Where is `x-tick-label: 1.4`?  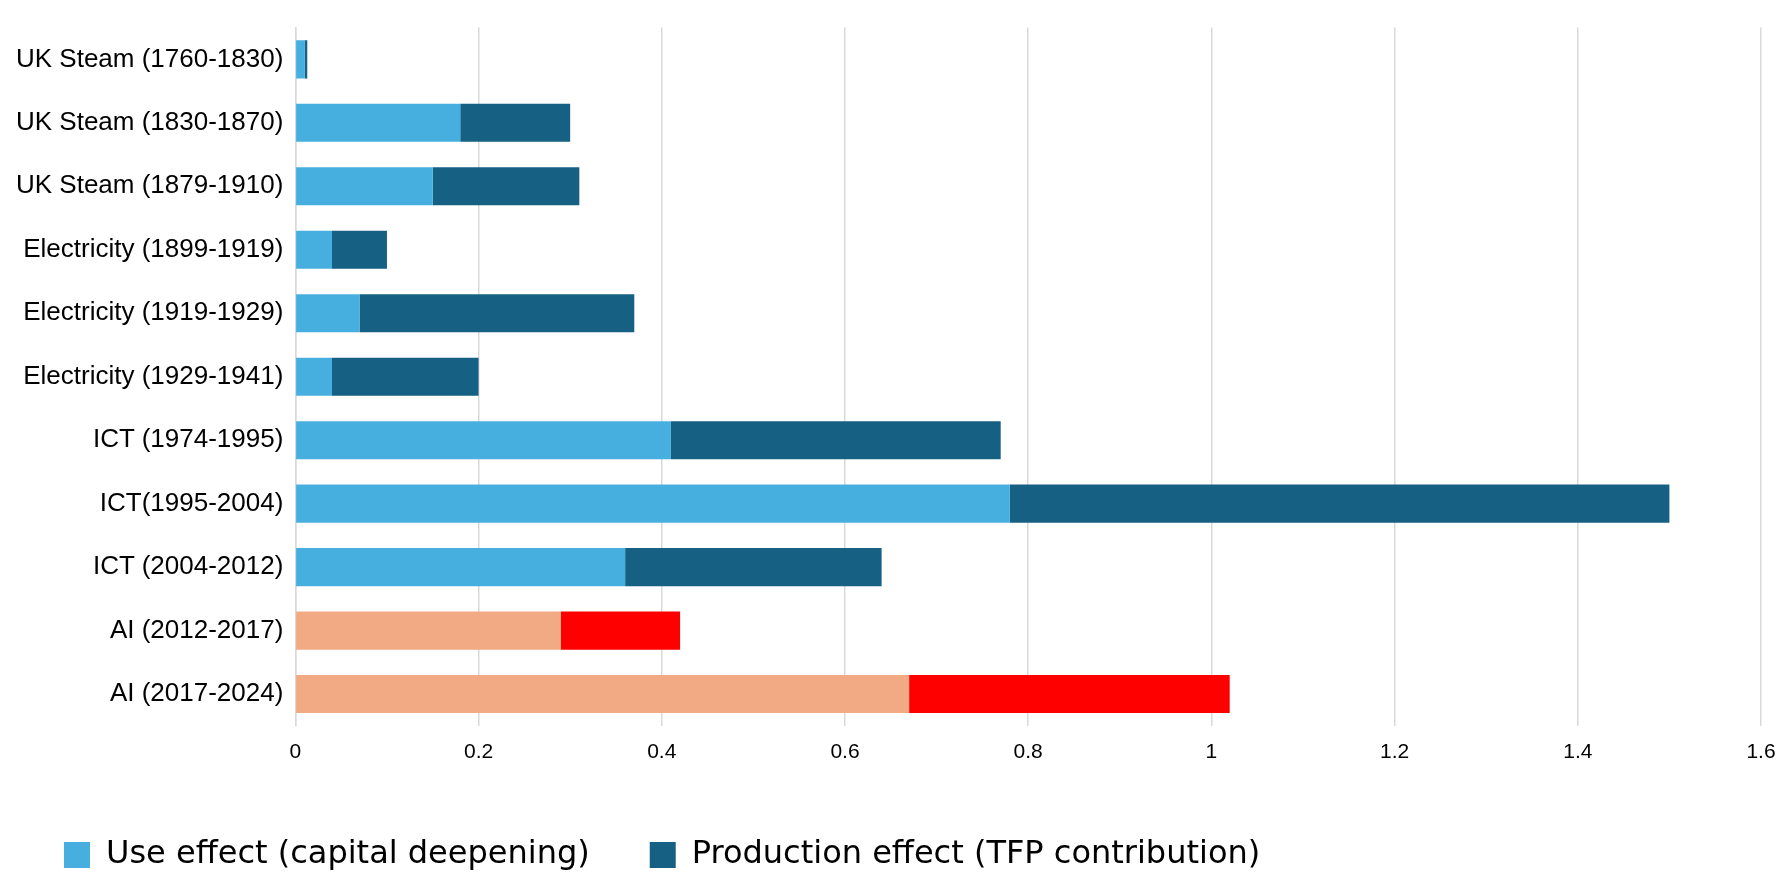
x-tick-label: 1.4 is located at coordinates (1578, 751).